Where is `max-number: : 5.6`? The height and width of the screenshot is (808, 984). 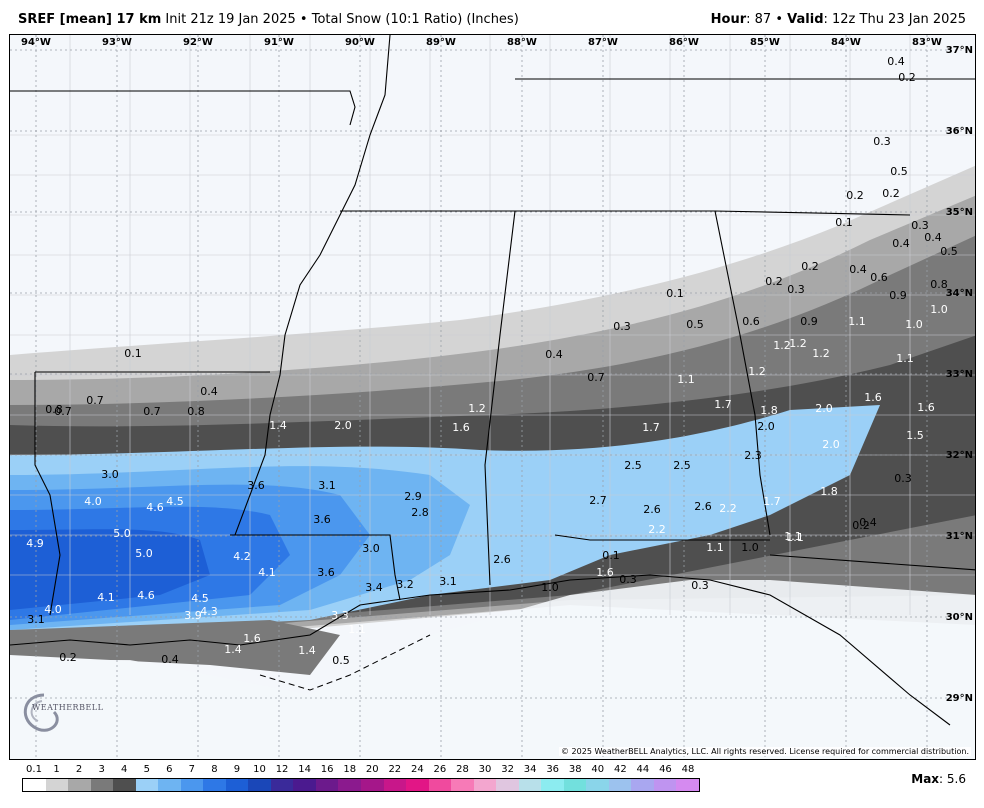 max-number: : 5.6 is located at coordinates (952, 779).